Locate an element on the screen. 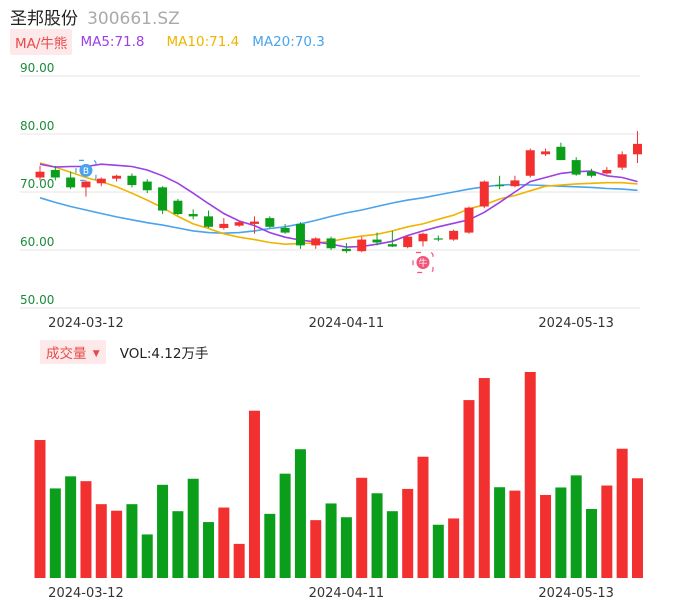 The image size is (686, 606). price-y-tick-label: 60.00 is located at coordinates (37, 242).